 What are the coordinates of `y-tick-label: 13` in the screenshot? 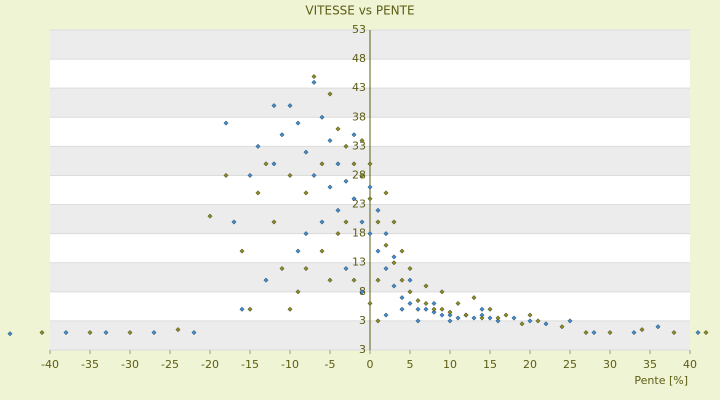 It's located at (359, 262).